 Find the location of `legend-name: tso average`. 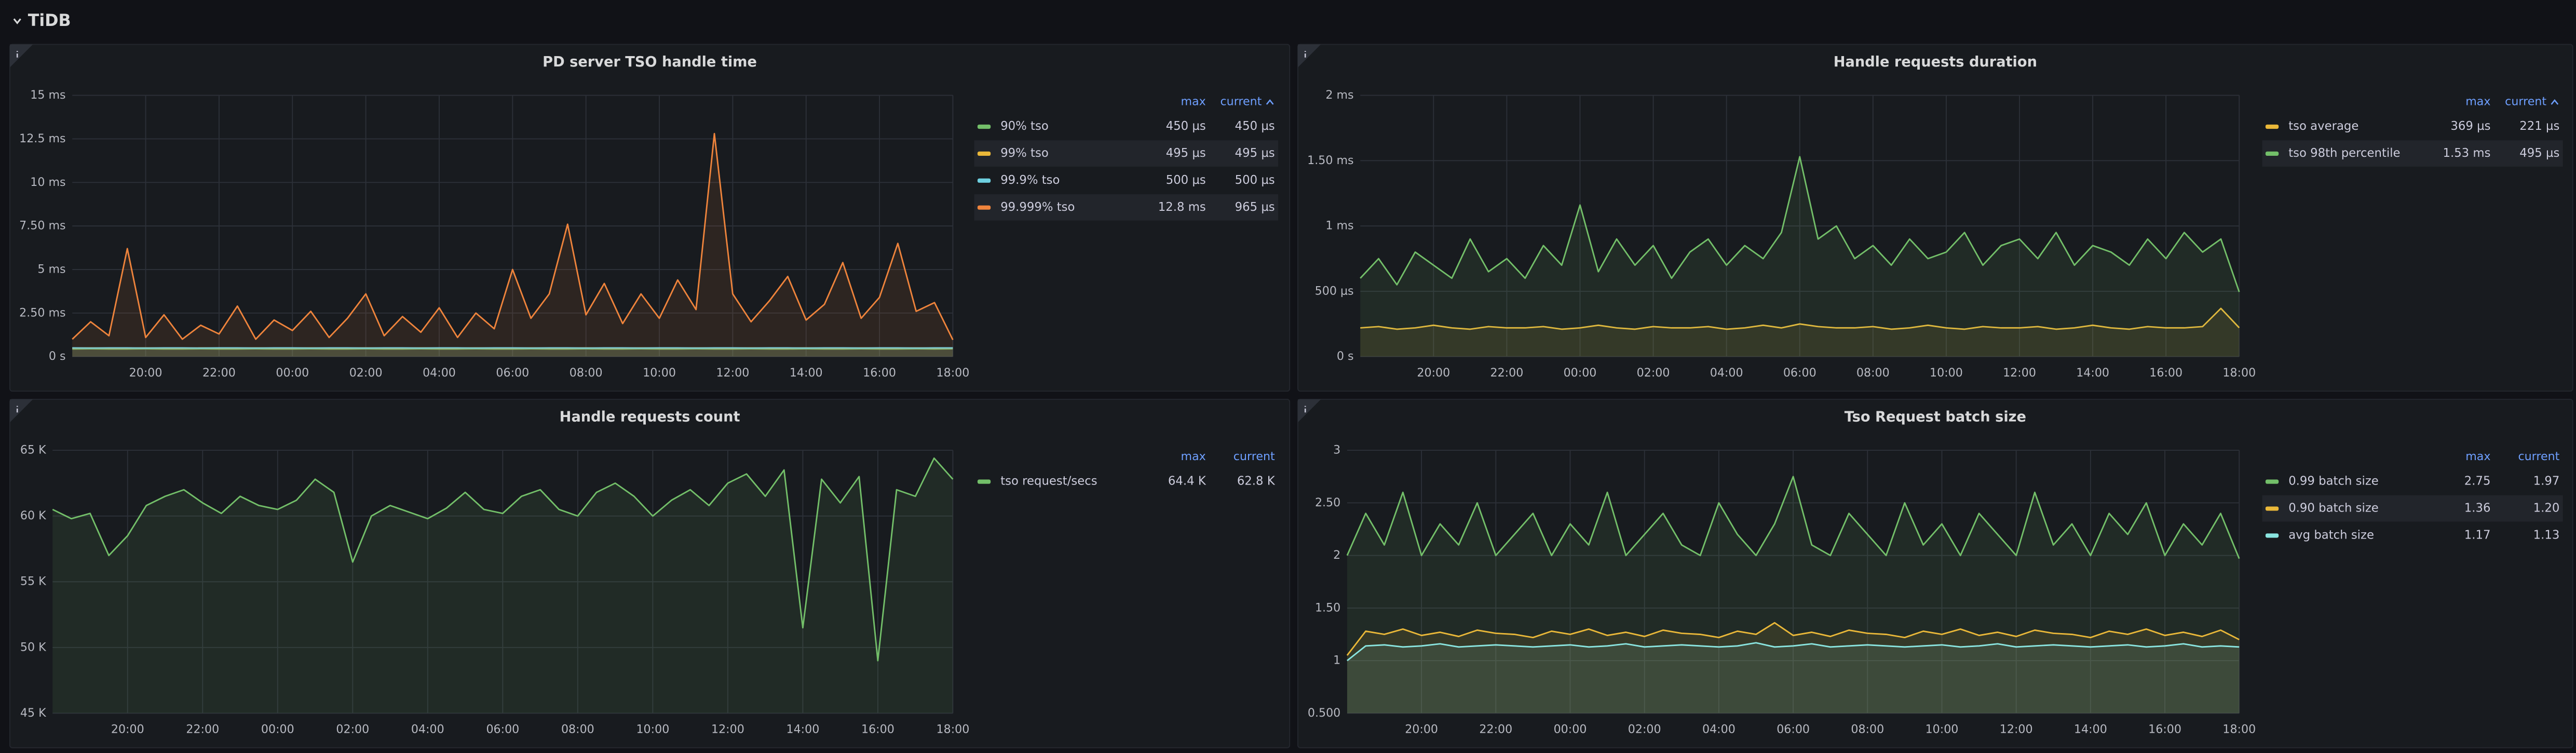

legend-name: tso average is located at coordinates (2323, 126).